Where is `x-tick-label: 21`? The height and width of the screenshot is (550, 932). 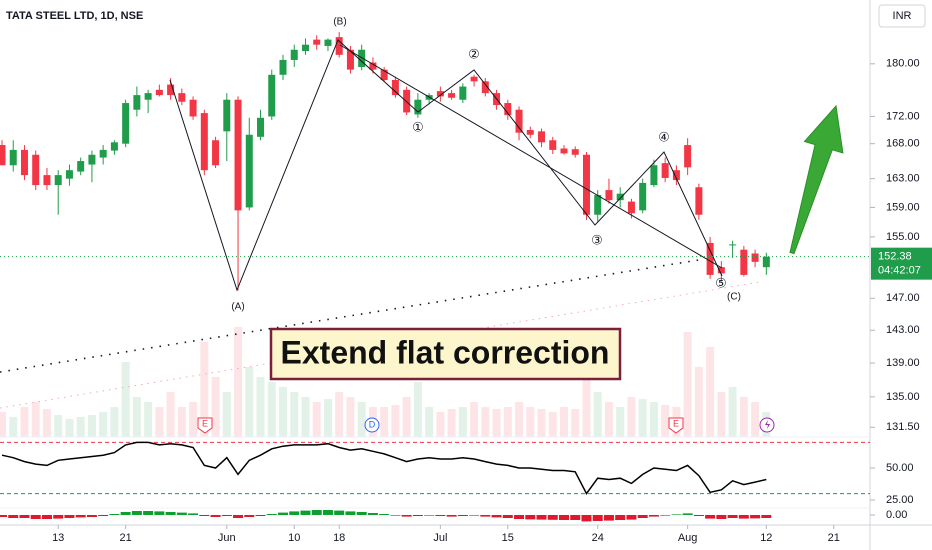
x-tick-label: 21 is located at coordinates (834, 538).